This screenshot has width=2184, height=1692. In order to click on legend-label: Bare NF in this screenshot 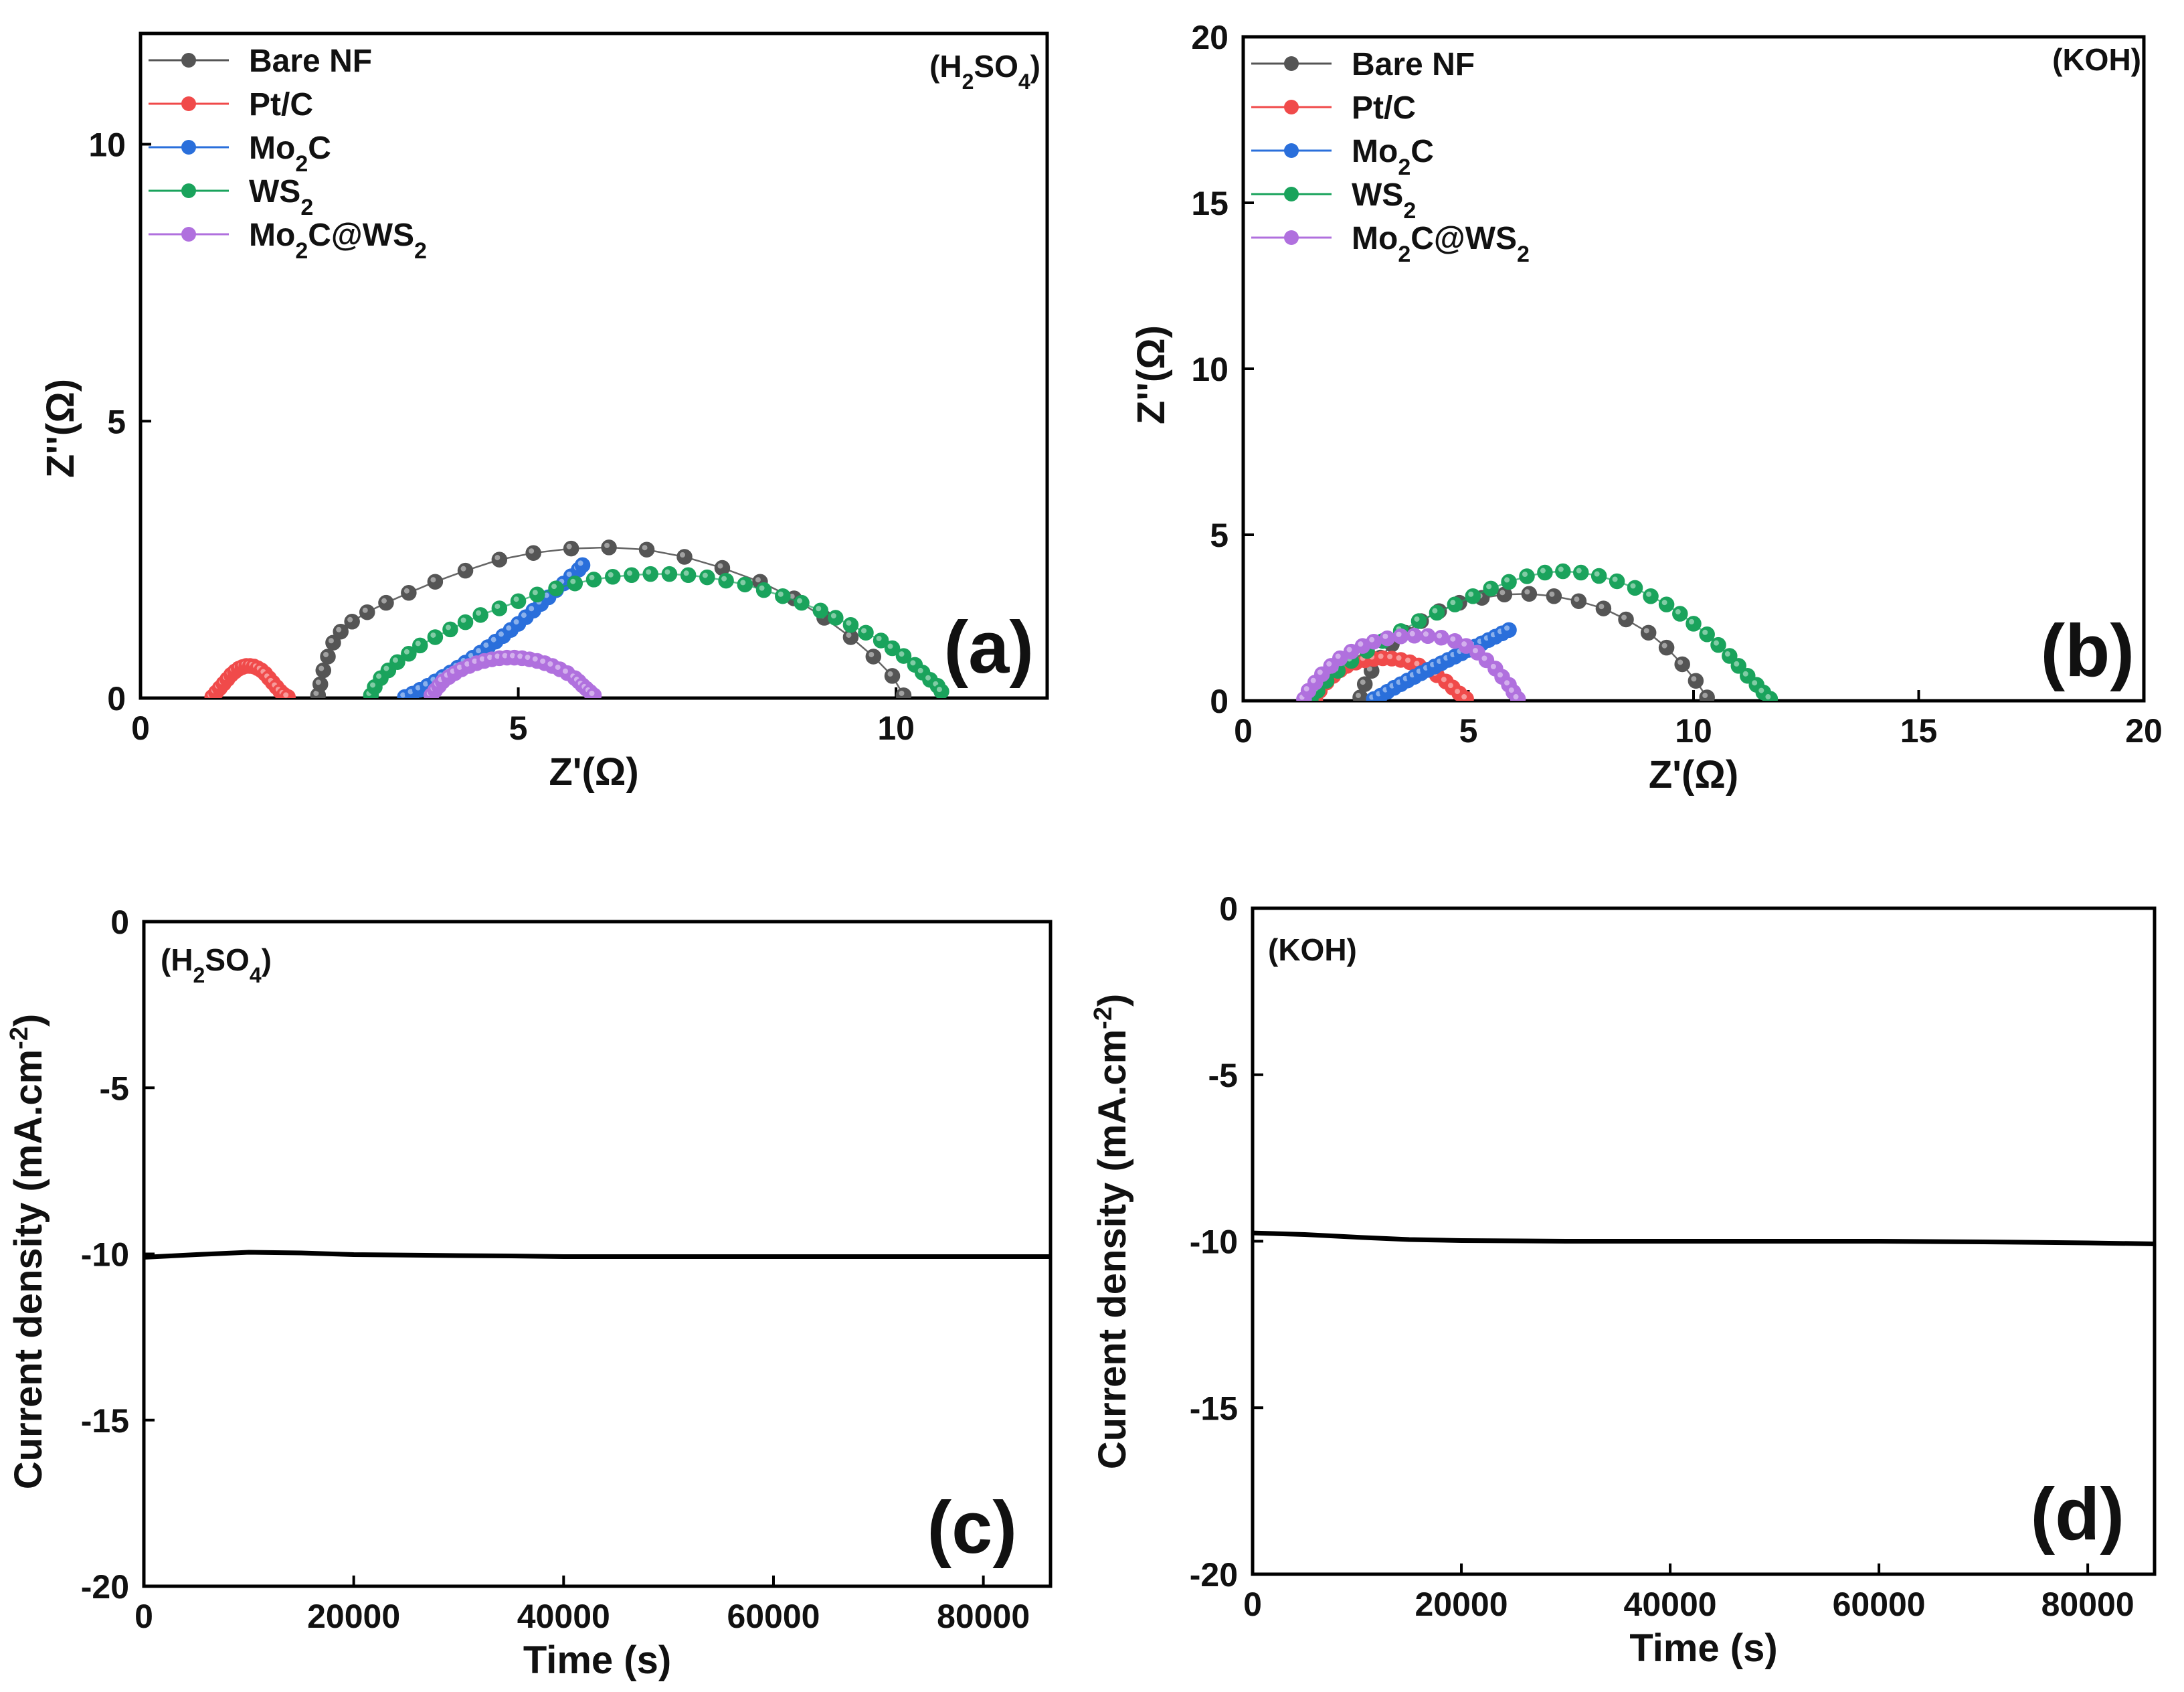, I will do `click(1413, 64)`.